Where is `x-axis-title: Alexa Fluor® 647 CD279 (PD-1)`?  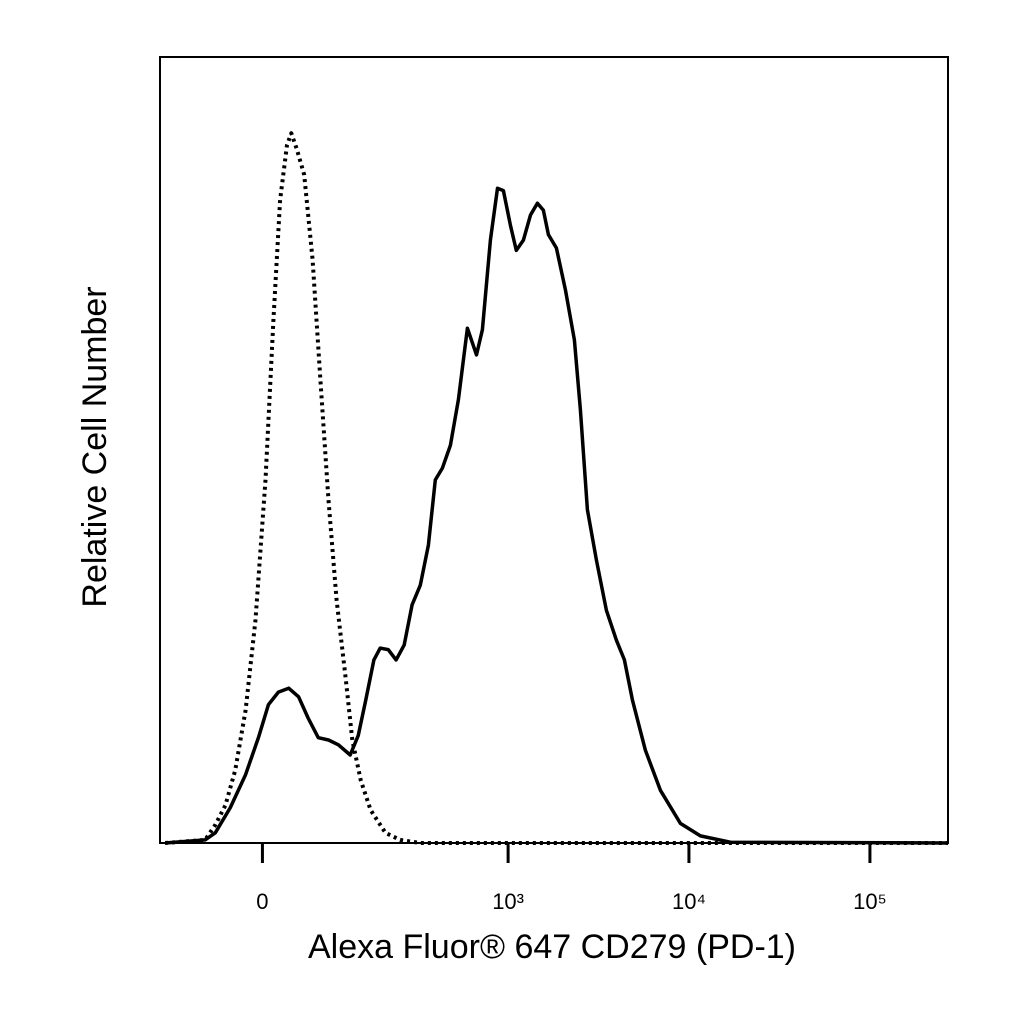 x-axis-title: Alexa Fluor® 647 CD279 (PD-1) is located at coordinates (552, 947).